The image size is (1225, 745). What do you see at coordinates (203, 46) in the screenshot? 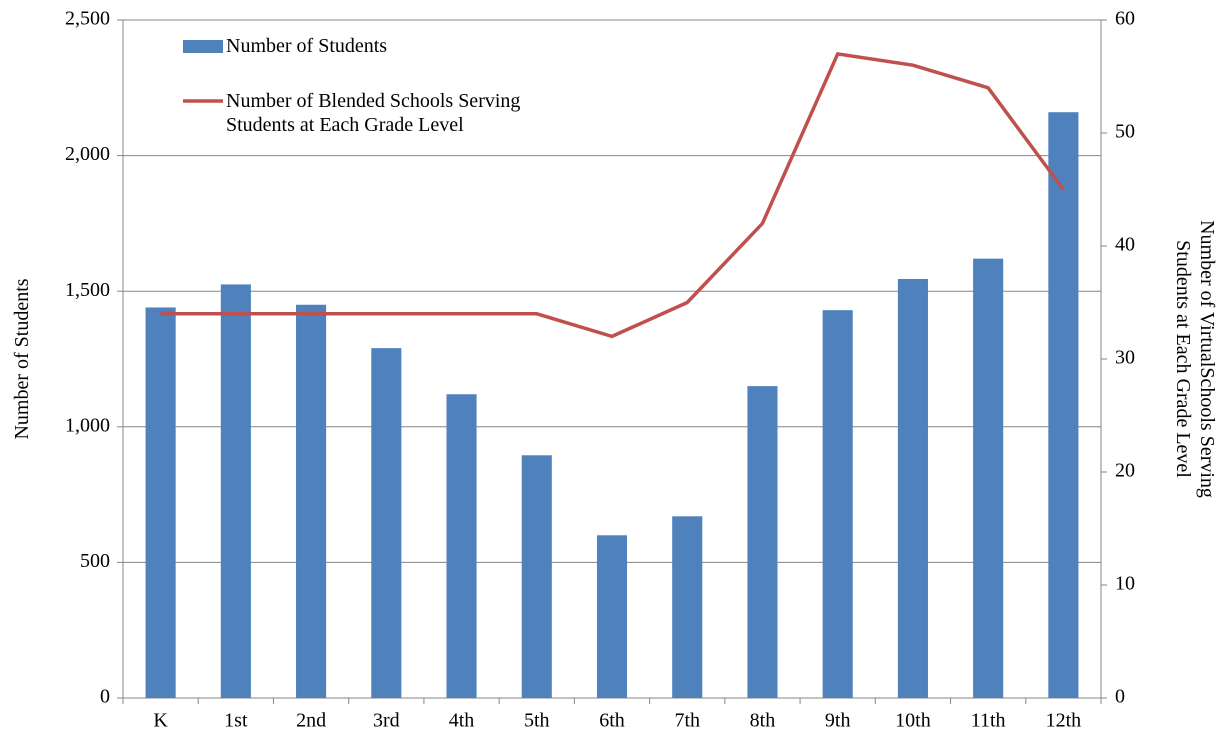
I see `legend-swatch` at bounding box center [203, 46].